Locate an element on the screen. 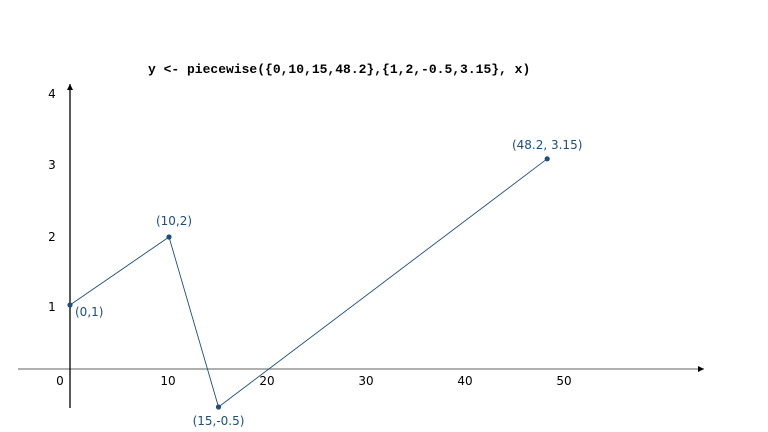 This screenshot has width=768, height=432. x-tick-label: 30 is located at coordinates (365, 381).